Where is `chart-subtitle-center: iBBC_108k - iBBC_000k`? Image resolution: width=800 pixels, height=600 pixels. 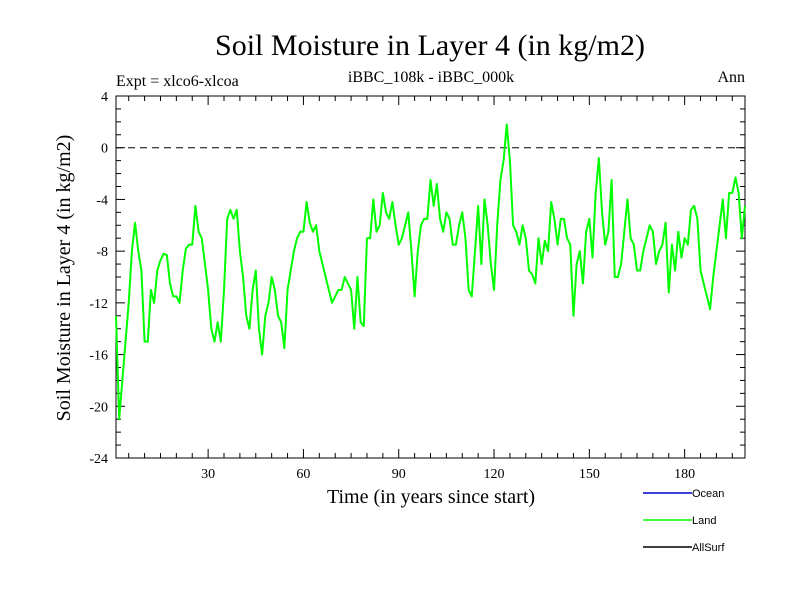 chart-subtitle-center: iBBC_108k - iBBC_000k is located at coordinates (431, 77).